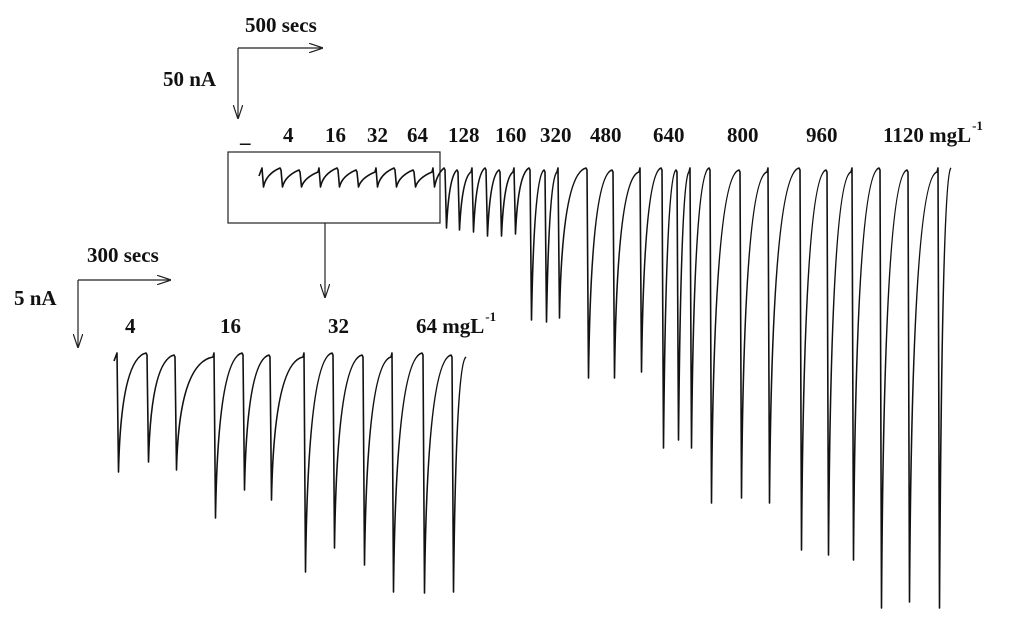 This screenshot has height=620, width=1024. What do you see at coordinates (511, 135) in the screenshot?
I see `concentration-label: 160` at bounding box center [511, 135].